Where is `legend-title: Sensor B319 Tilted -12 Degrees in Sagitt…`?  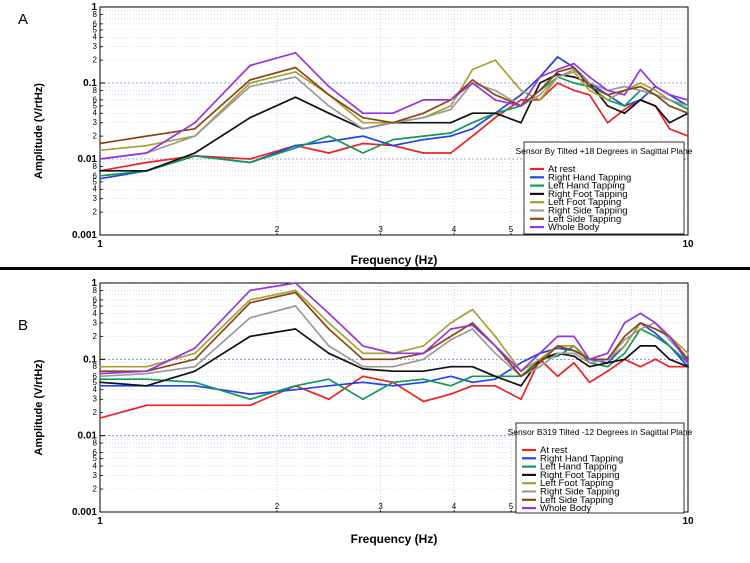 legend-title: Sensor B319 Tilted -12 Degrees in Sagitt… is located at coordinates (600, 432).